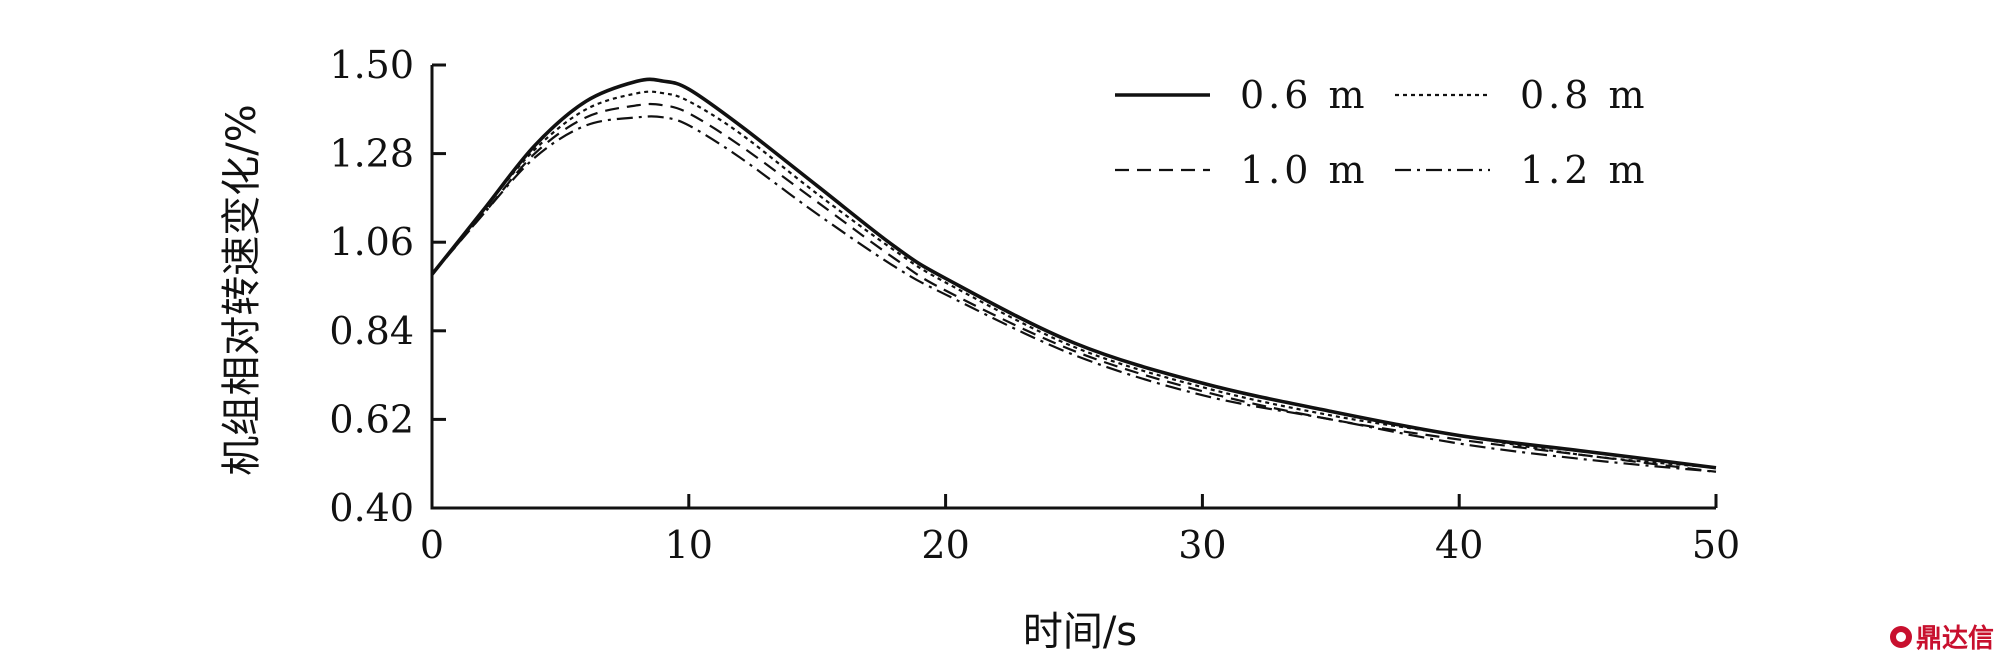 Image resolution: width=2008 pixels, height=661 pixels. Describe the element at coordinates (1716, 545) in the screenshot. I see `x-tick-label: 50` at that location.